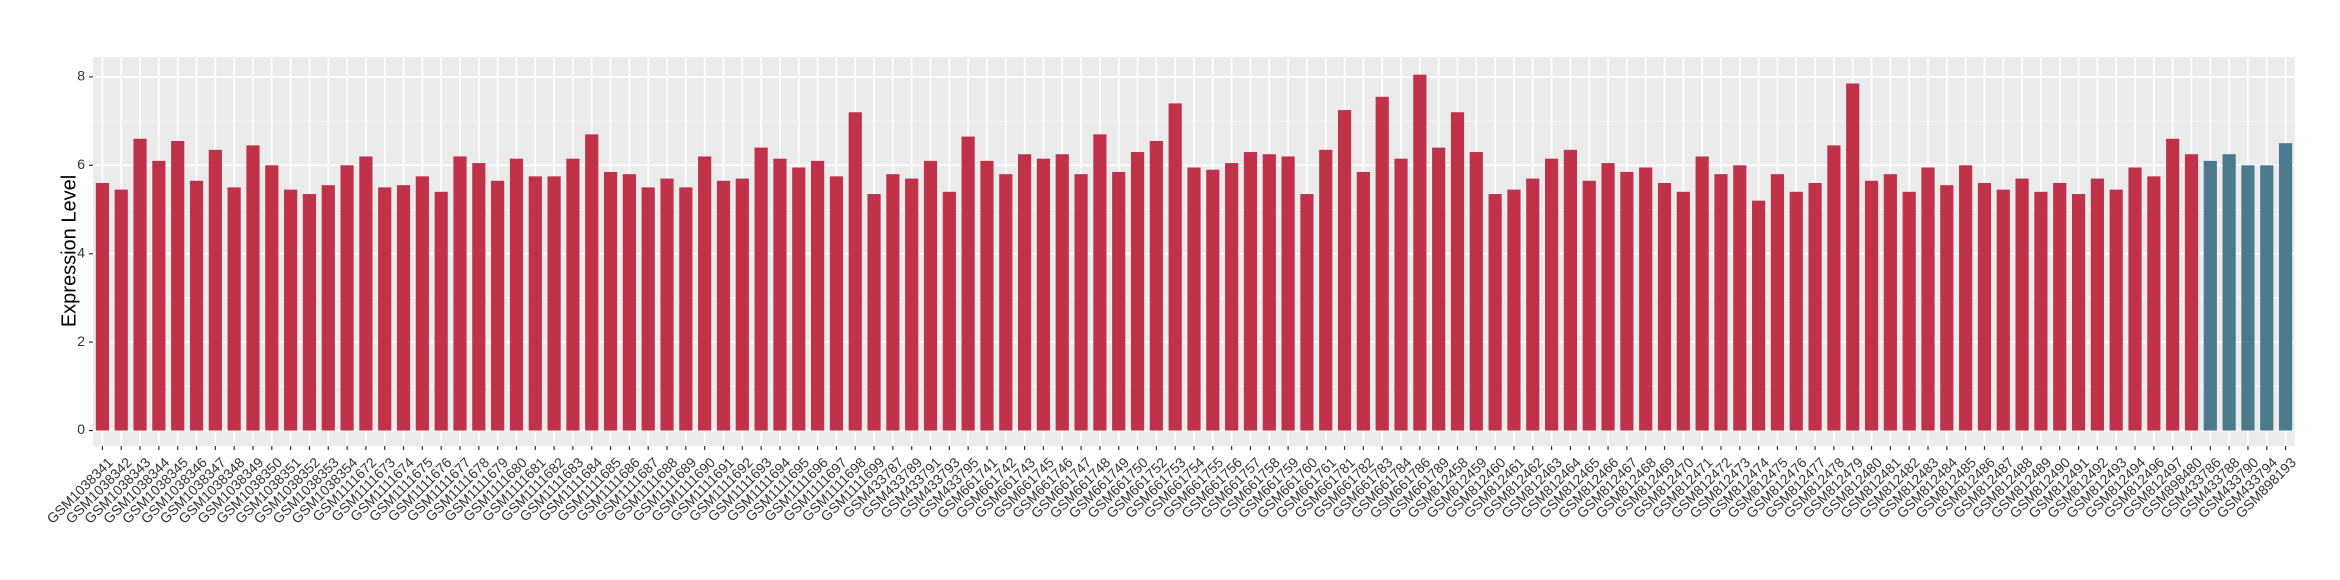 The width and height of the screenshot is (2340, 580). Describe the element at coordinates (69, 251) in the screenshot. I see `y-axis-title: Expression Level` at that location.